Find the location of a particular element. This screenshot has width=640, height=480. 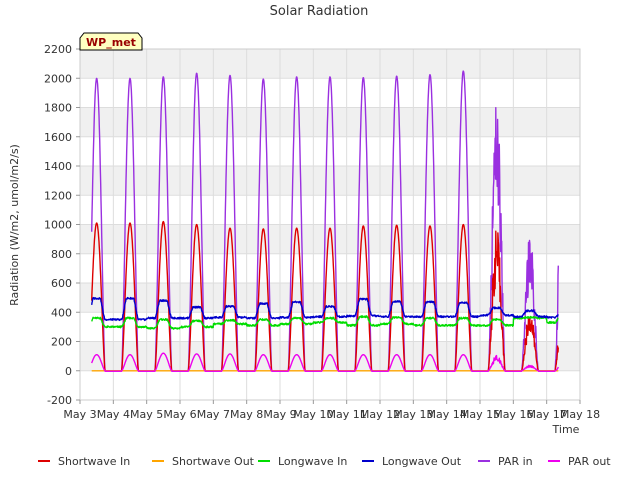

y-tick-label: 600 is located at coordinates (61, 283).